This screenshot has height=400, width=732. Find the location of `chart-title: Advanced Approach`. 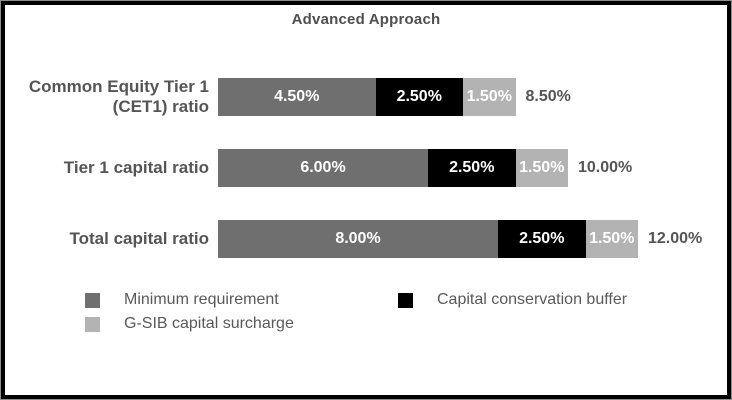

chart-title: Advanced Approach is located at coordinates (366, 19).